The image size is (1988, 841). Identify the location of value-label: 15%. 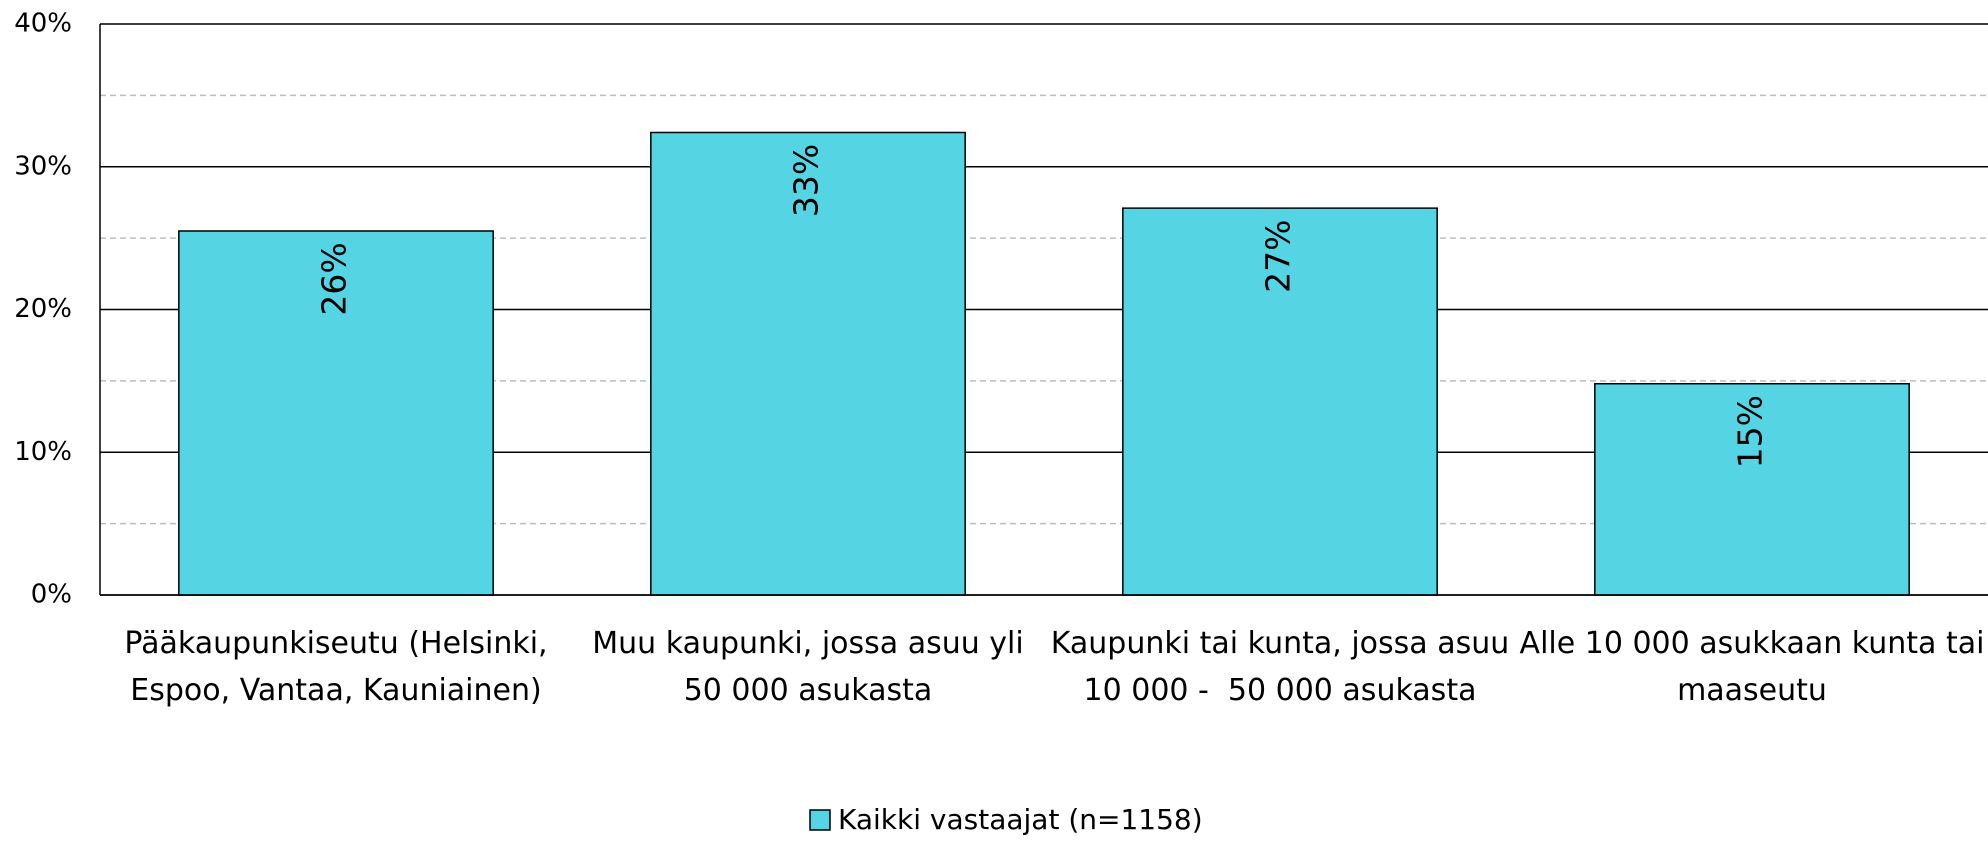
(1750, 431).